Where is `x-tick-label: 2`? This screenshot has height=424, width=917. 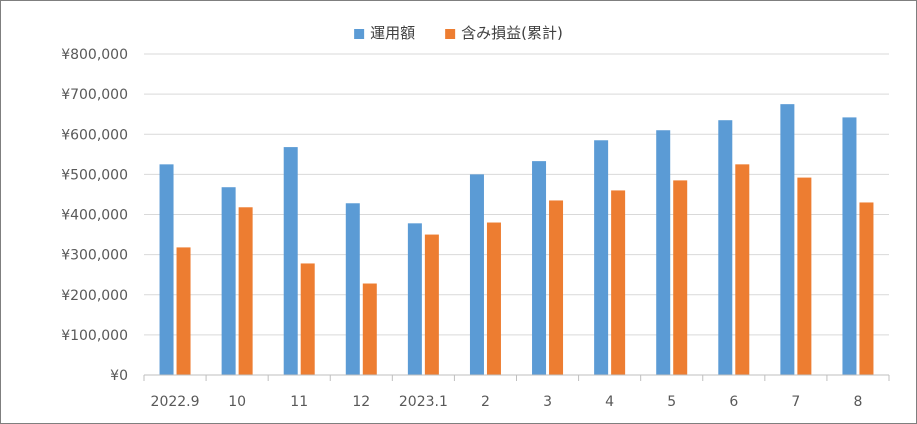
x-tick-label: 2 is located at coordinates (485, 402).